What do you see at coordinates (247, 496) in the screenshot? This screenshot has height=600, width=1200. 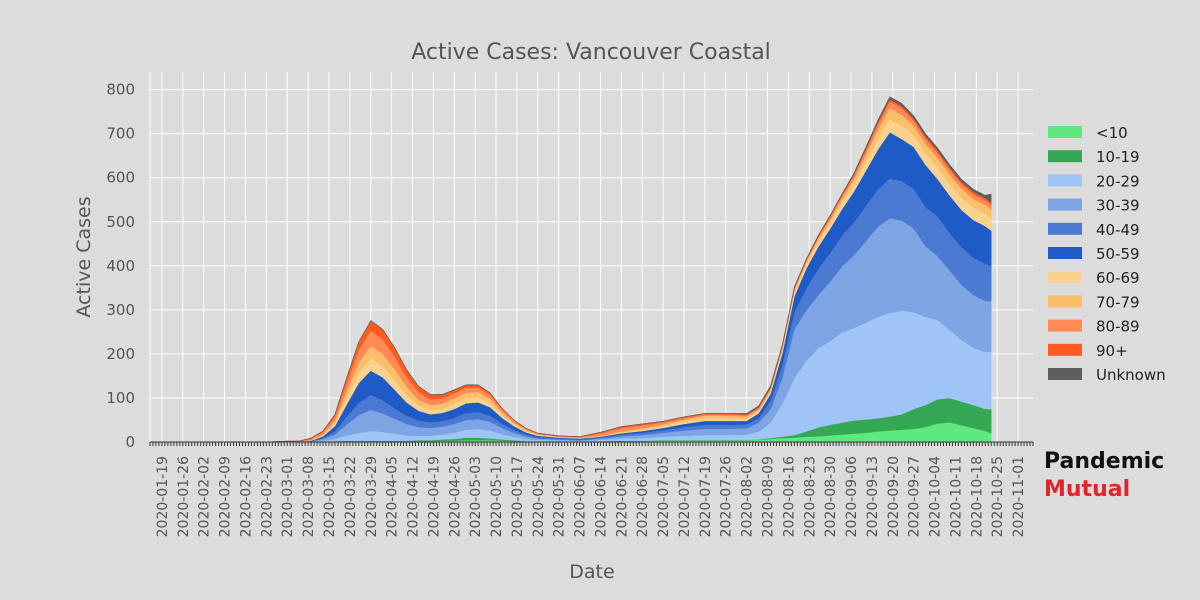 I see `x-tick-label: 2020-02-16` at bounding box center [247, 496].